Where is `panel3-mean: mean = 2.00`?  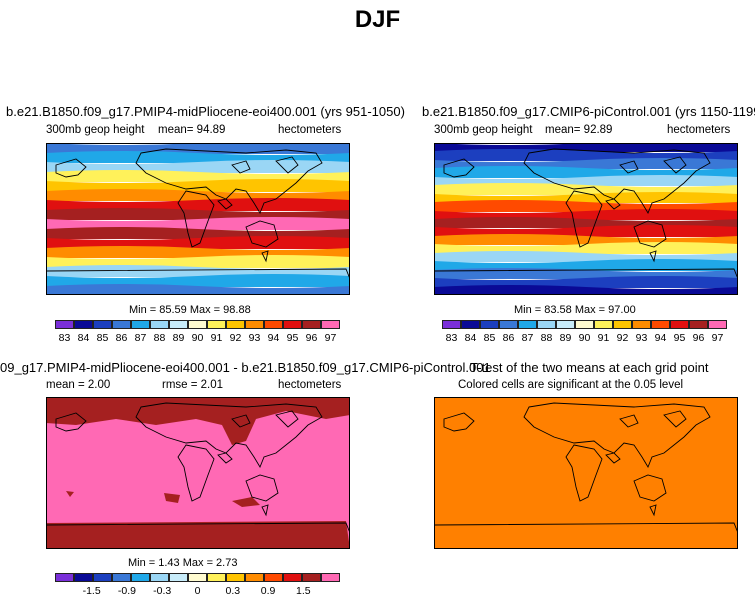 panel3-mean: mean = 2.00 is located at coordinates (78, 385).